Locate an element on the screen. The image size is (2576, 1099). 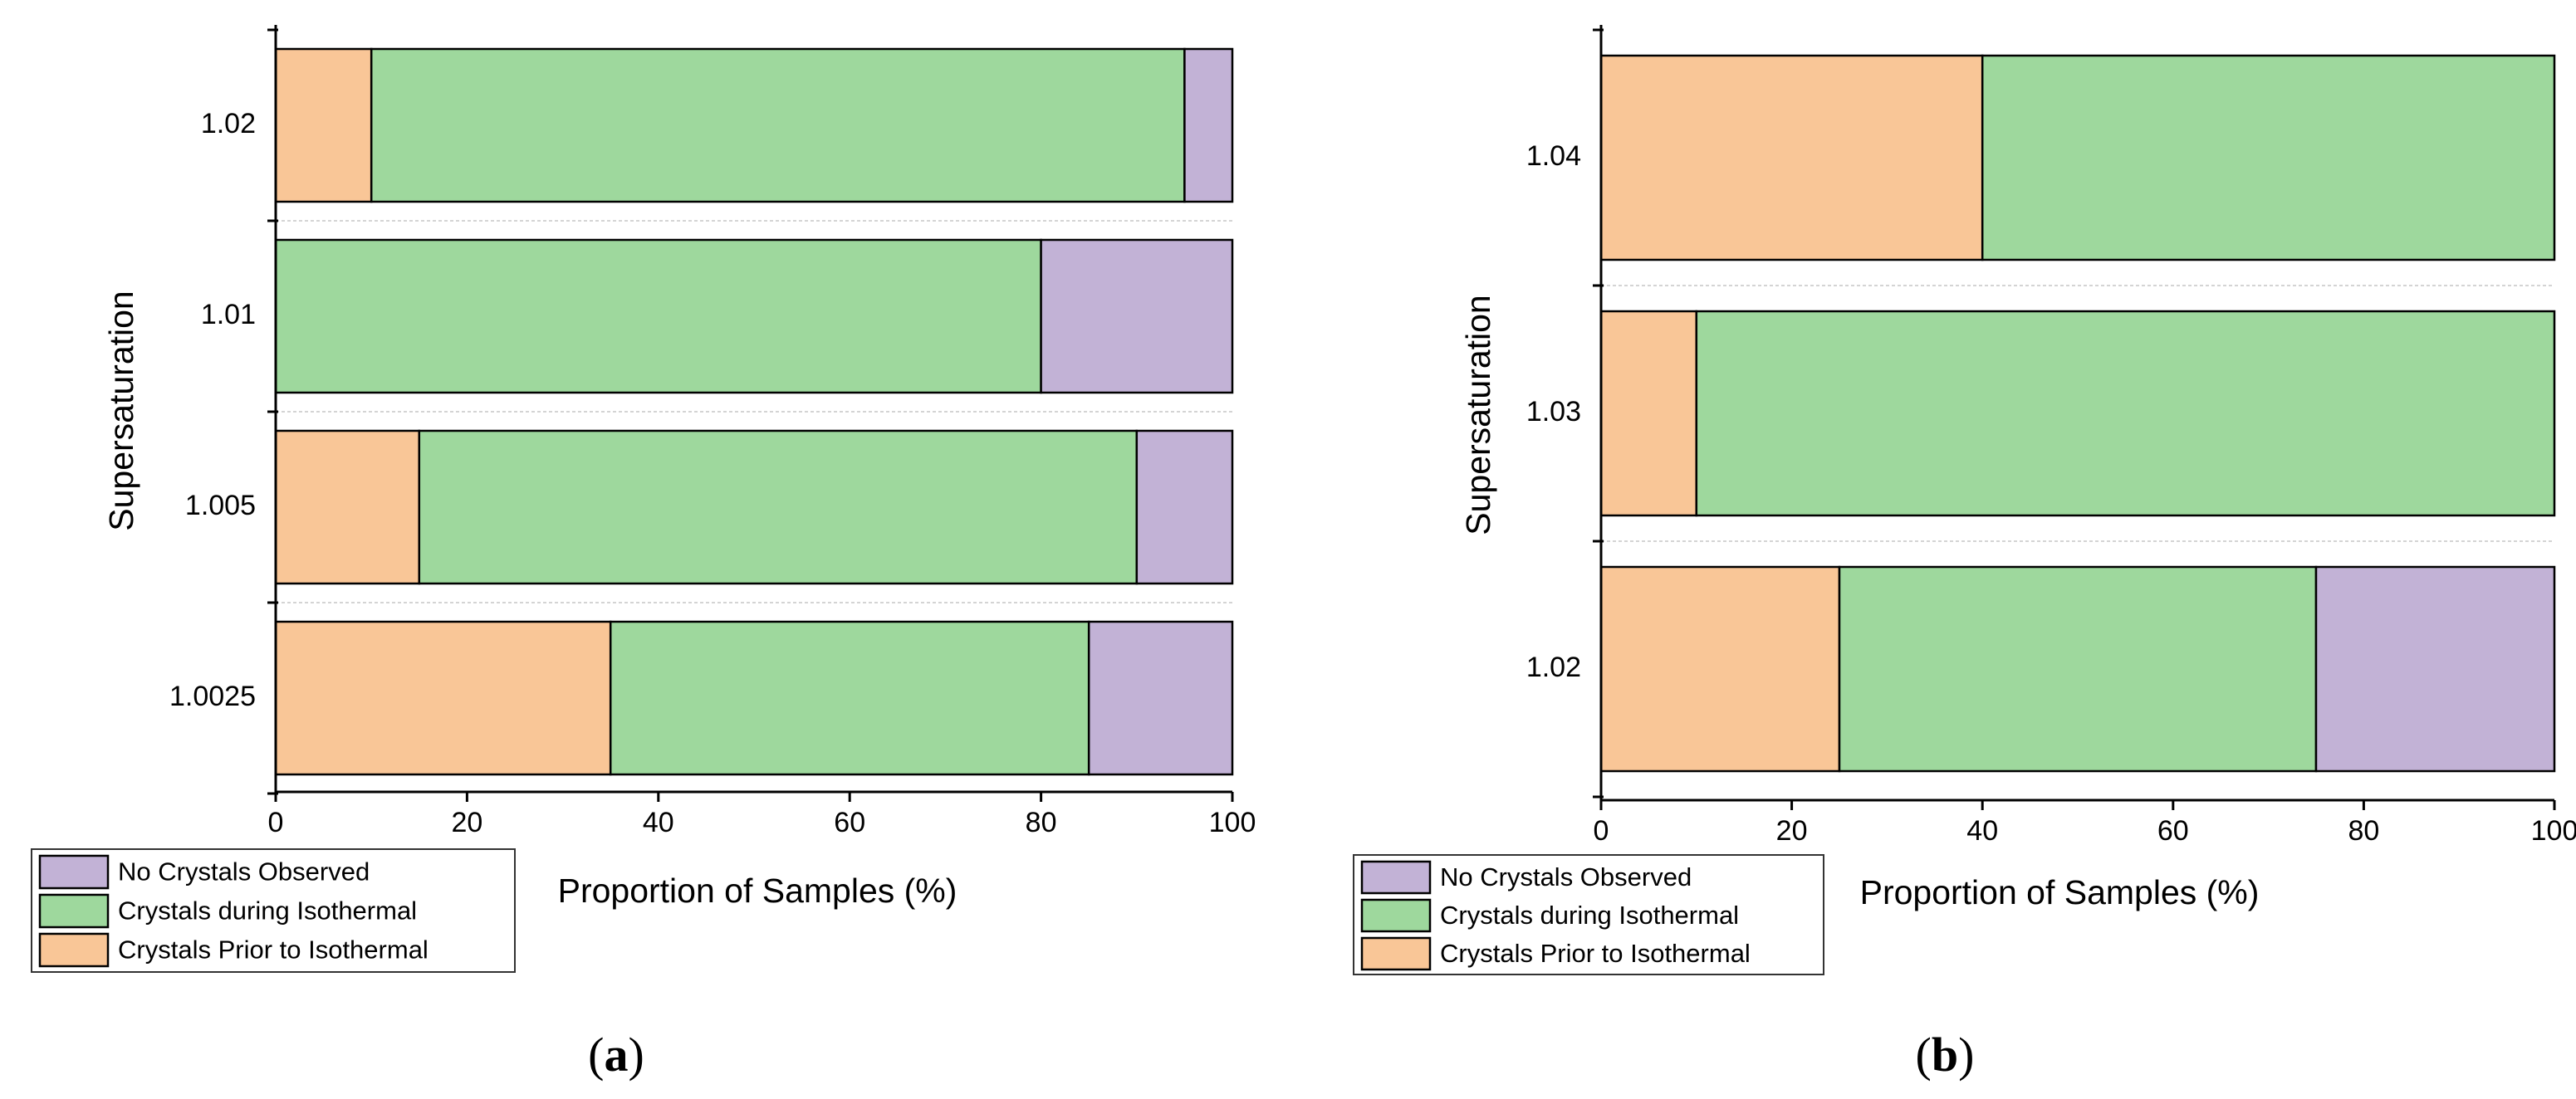
y-tick-label: 1.005 is located at coordinates (220, 506).